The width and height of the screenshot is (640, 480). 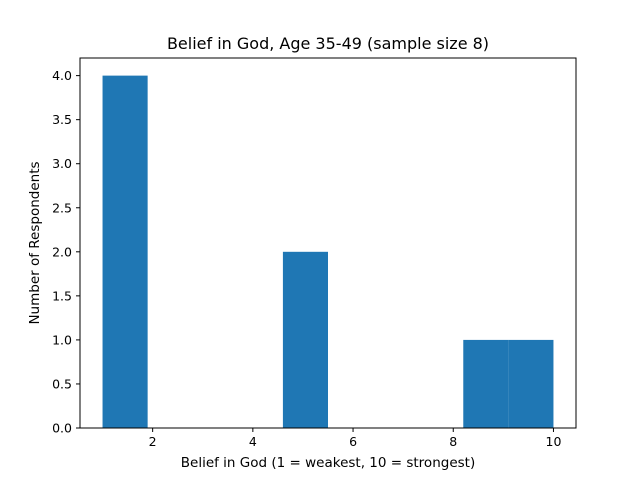 What do you see at coordinates (62, 295) in the screenshot?
I see `y-tick-label: 1.5` at bounding box center [62, 295].